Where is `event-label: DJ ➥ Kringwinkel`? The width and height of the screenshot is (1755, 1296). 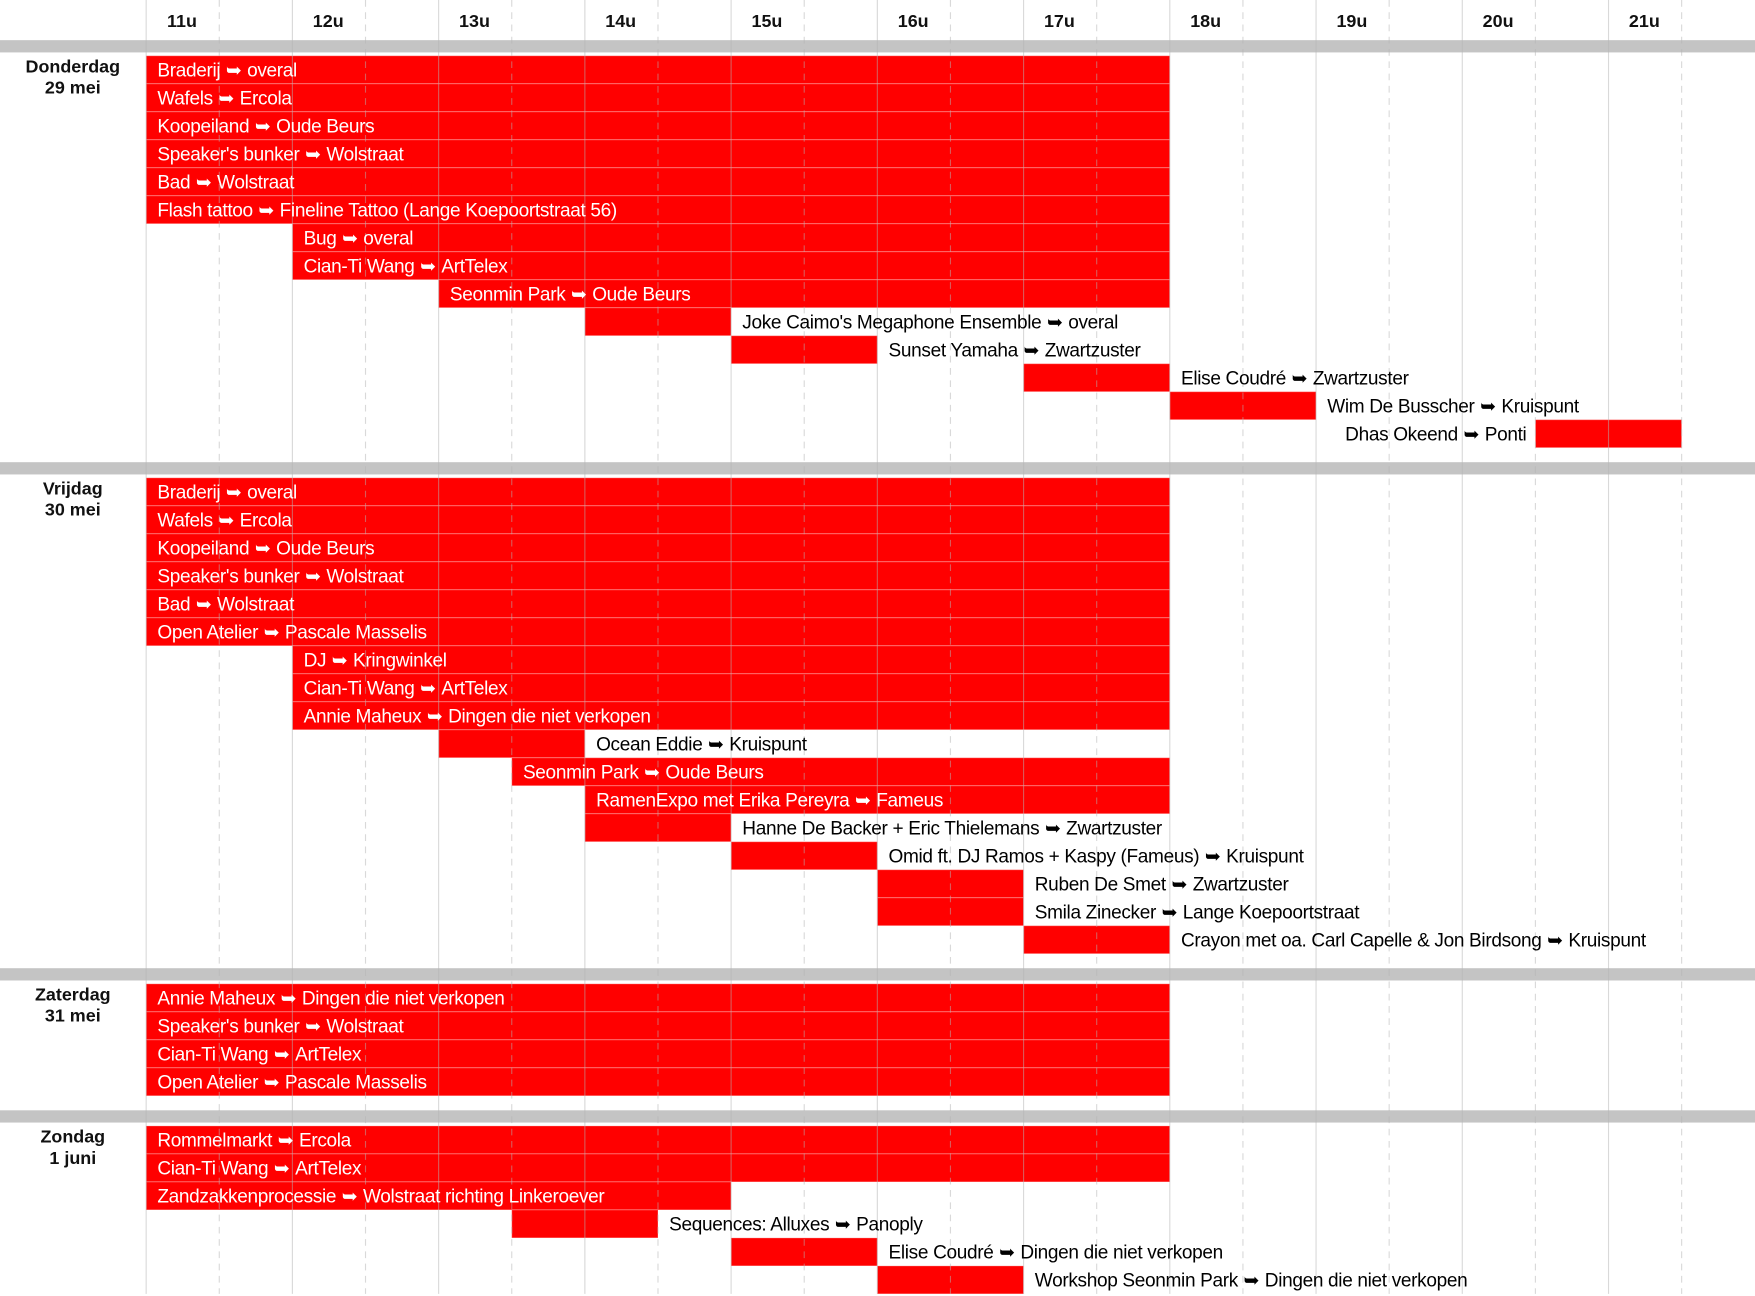 event-label: DJ ➥ Kringwinkel is located at coordinates (375, 660).